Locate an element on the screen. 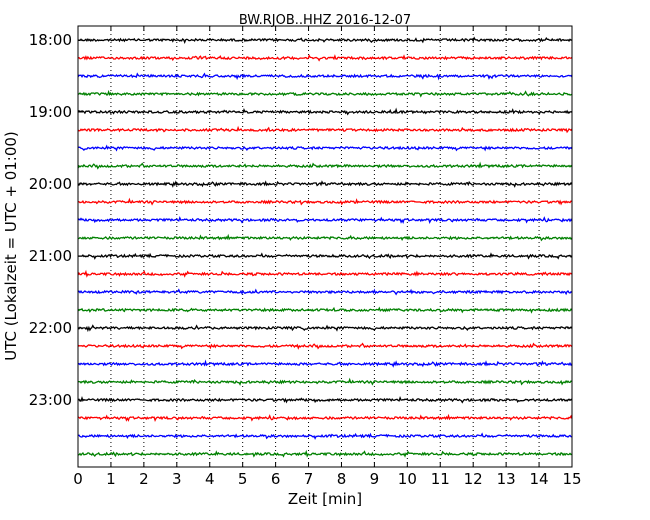  y-tick-label: 21:00 is located at coordinates (50, 256).